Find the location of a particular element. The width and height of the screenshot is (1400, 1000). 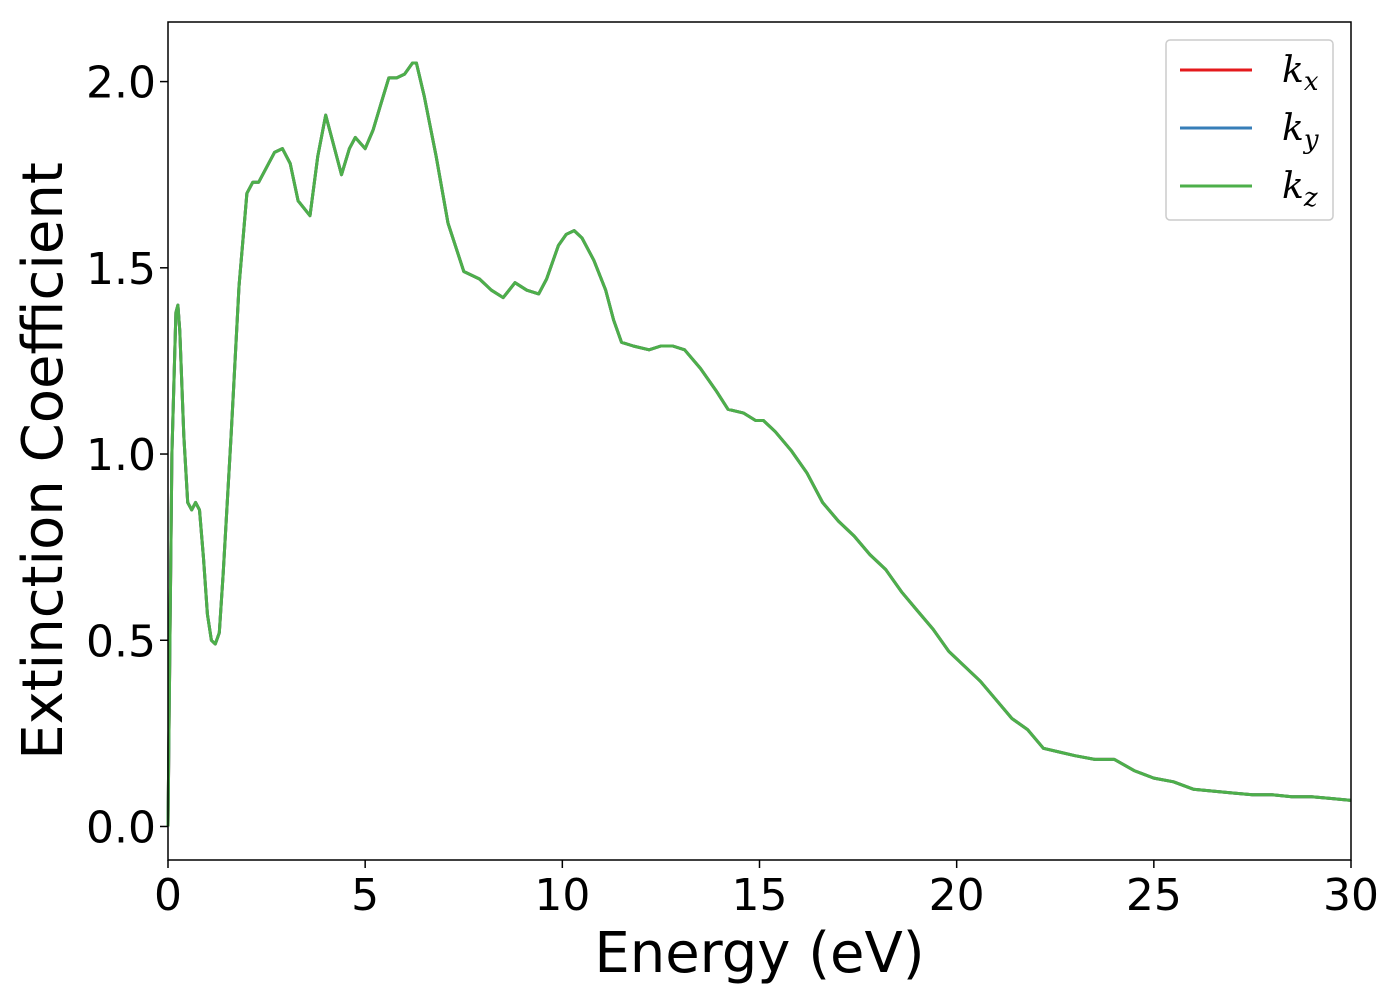

legend-label: ky is located at coordinates (1300, 131).